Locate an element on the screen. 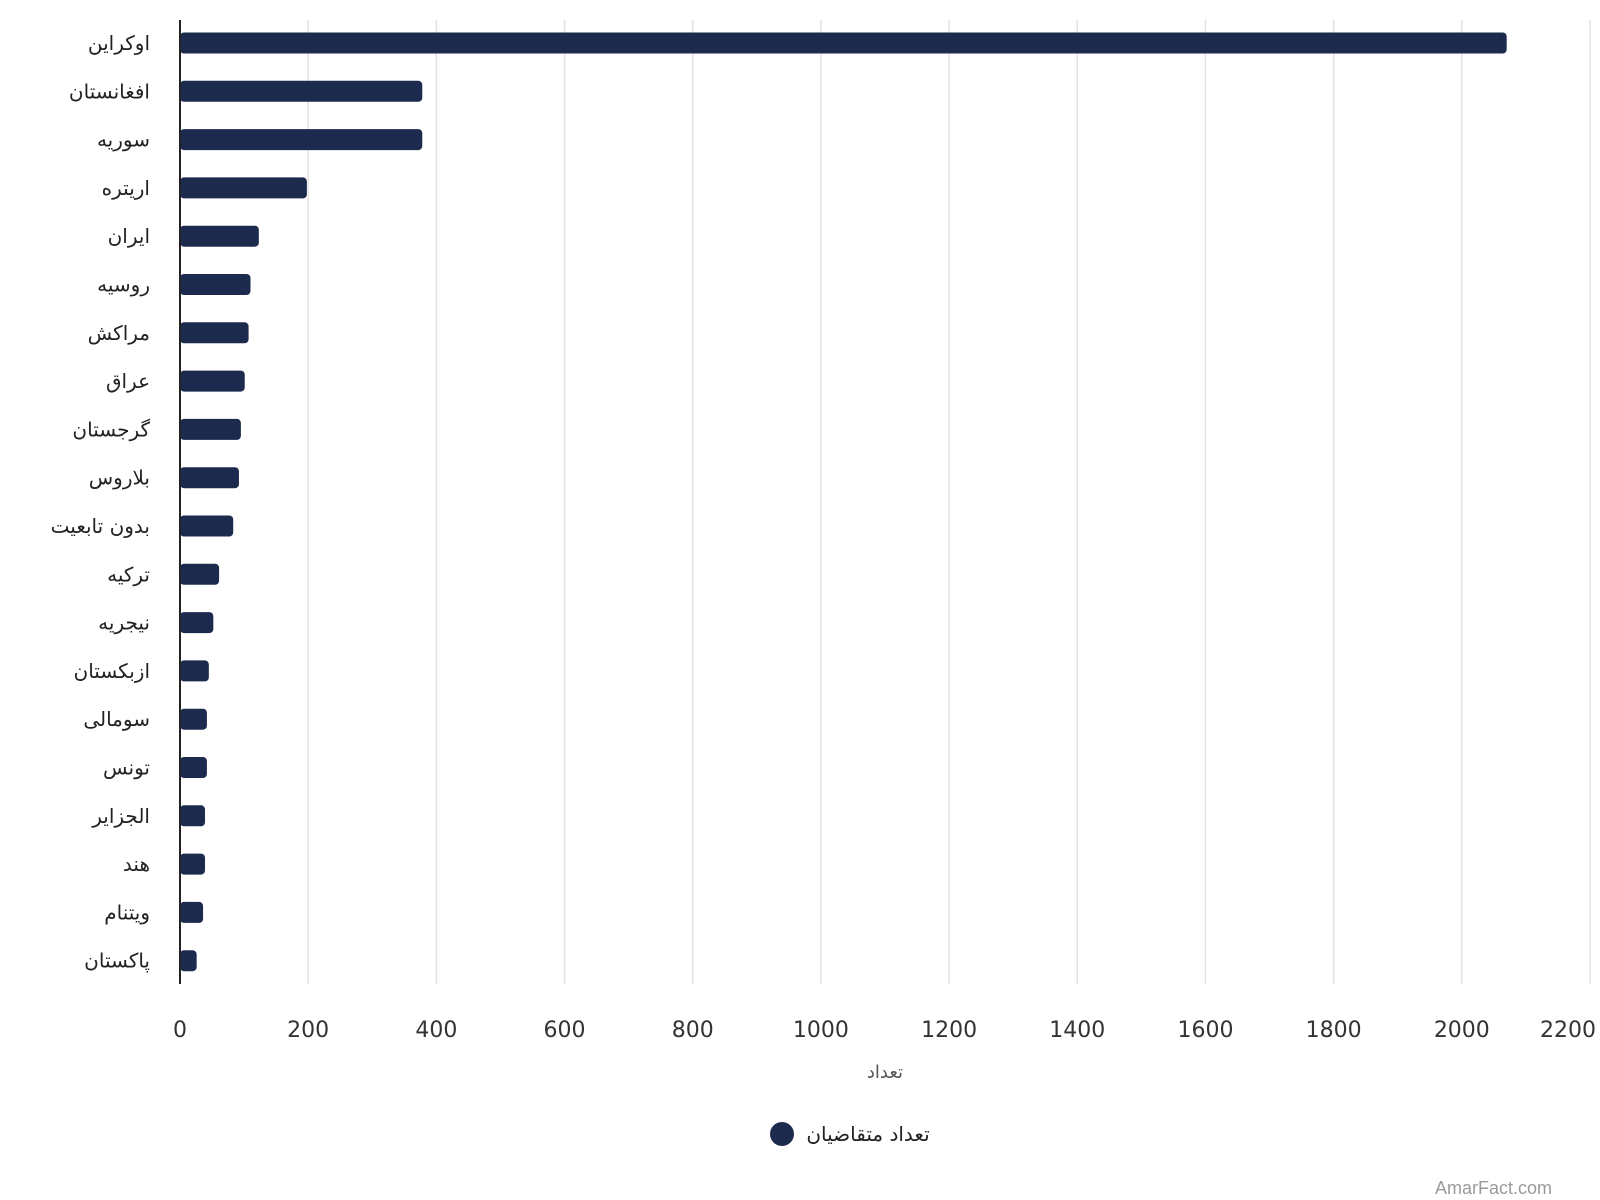  category-label: اوکراین is located at coordinates (119, 43).